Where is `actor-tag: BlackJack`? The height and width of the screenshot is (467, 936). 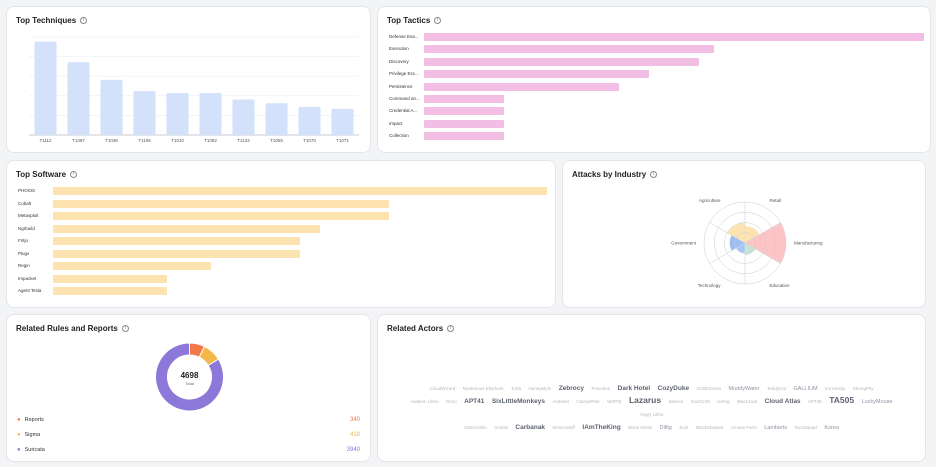
actor-tag: BlackJack is located at coordinates (747, 401).